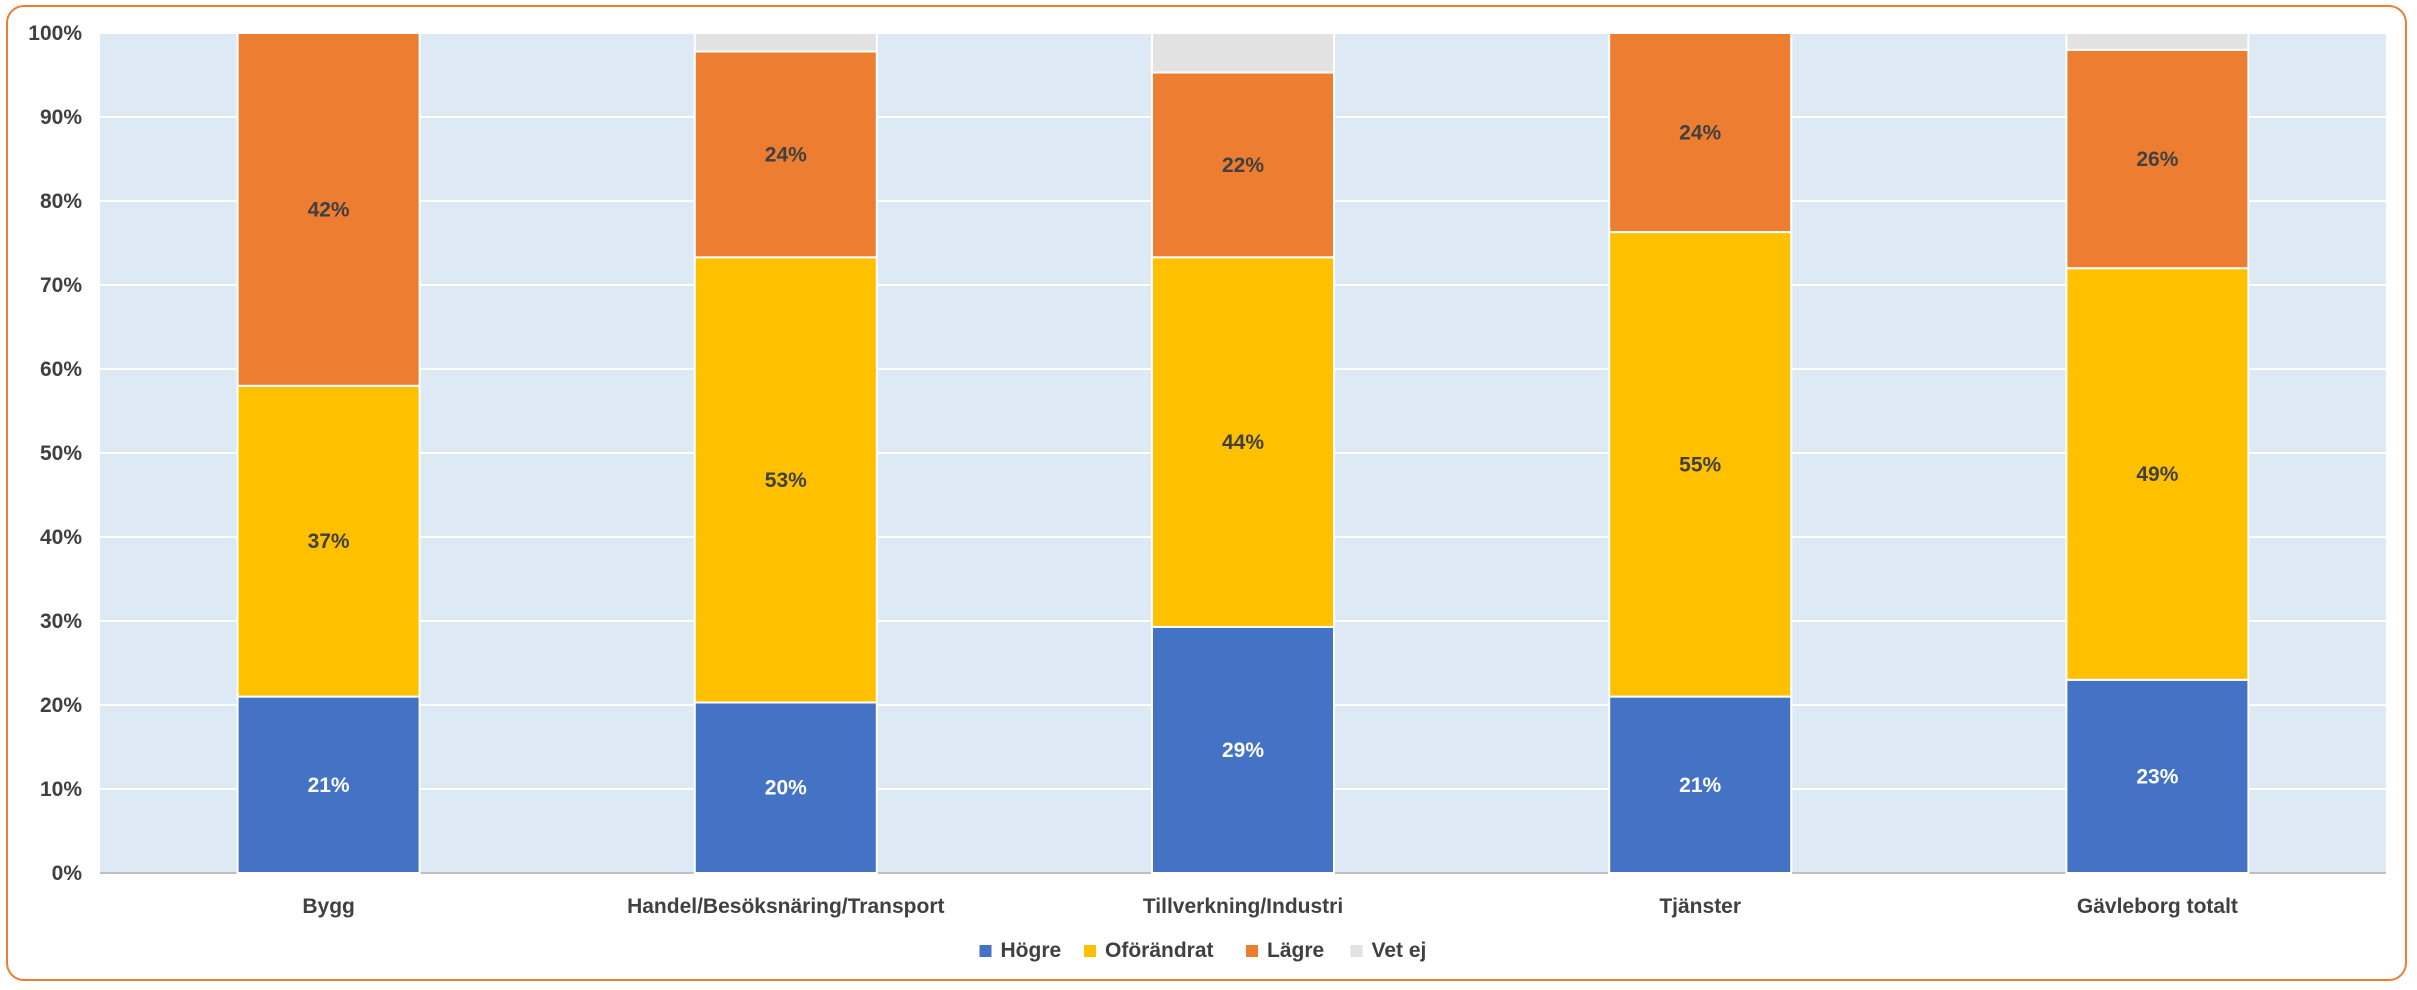 The image size is (2417, 990). Describe the element at coordinates (55, 33) in the screenshot. I see `y-tick-label: 100%` at that location.